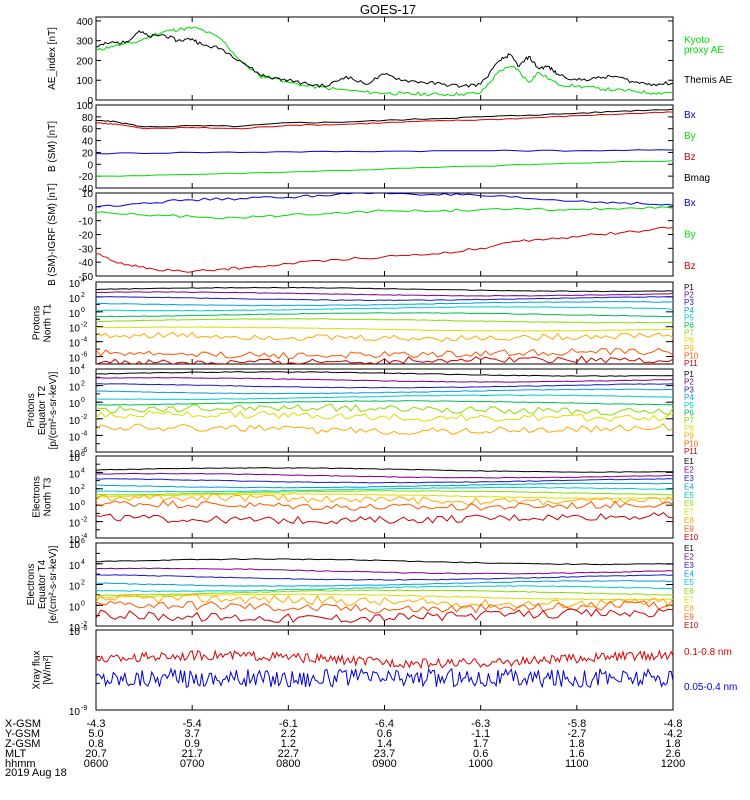 This screenshot has width=750, height=800. I want to click on legend-entry: P2, so click(689, 382).